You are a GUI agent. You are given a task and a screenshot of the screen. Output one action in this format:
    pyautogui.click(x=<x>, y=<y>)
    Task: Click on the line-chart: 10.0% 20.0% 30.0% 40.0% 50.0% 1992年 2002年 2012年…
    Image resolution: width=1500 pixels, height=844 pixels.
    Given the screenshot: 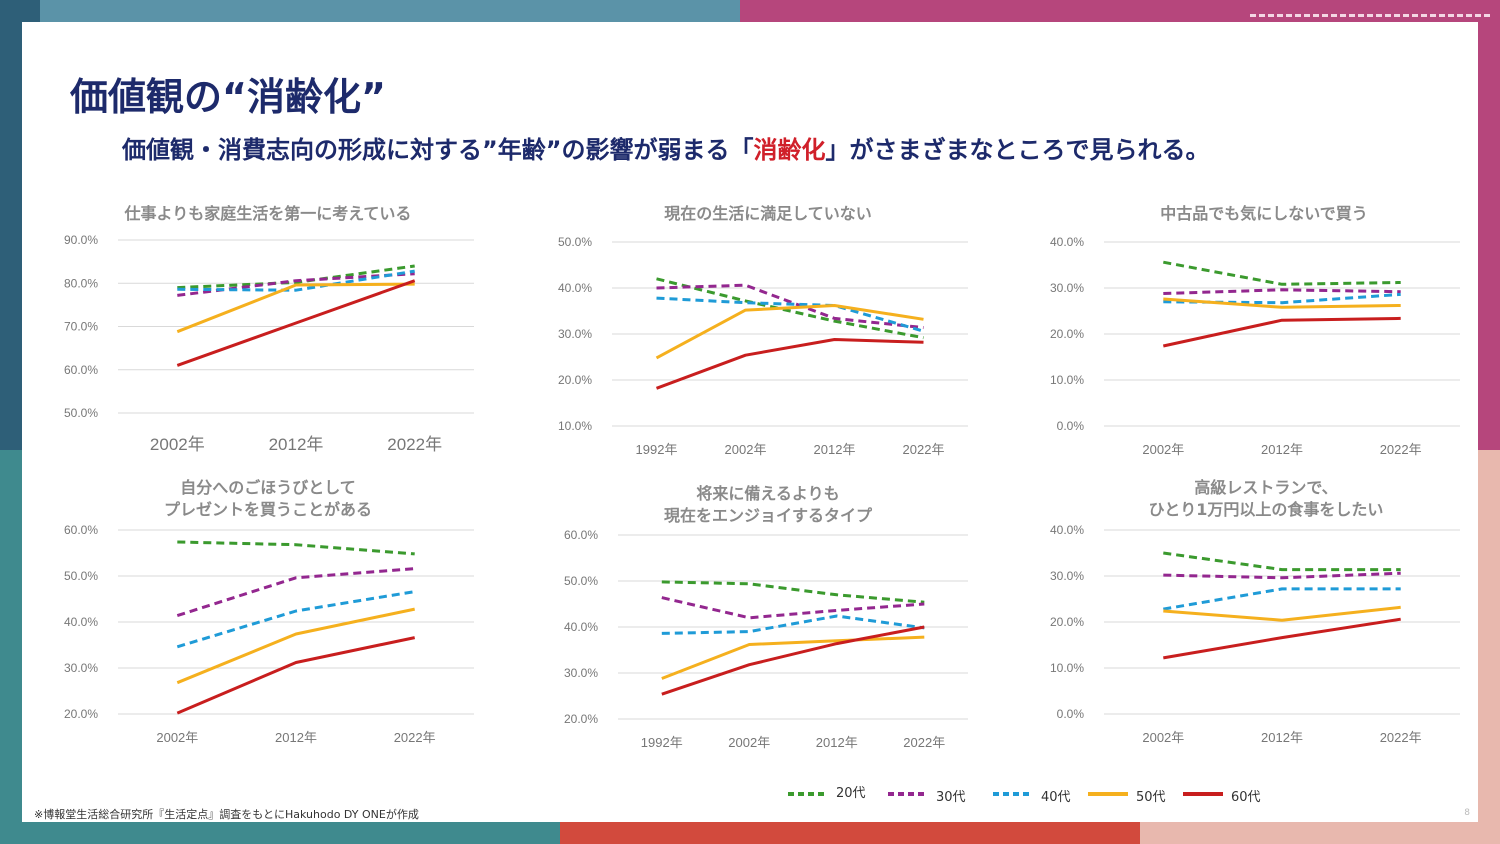 What is the action you would take?
    pyautogui.click(x=763, y=346)
    